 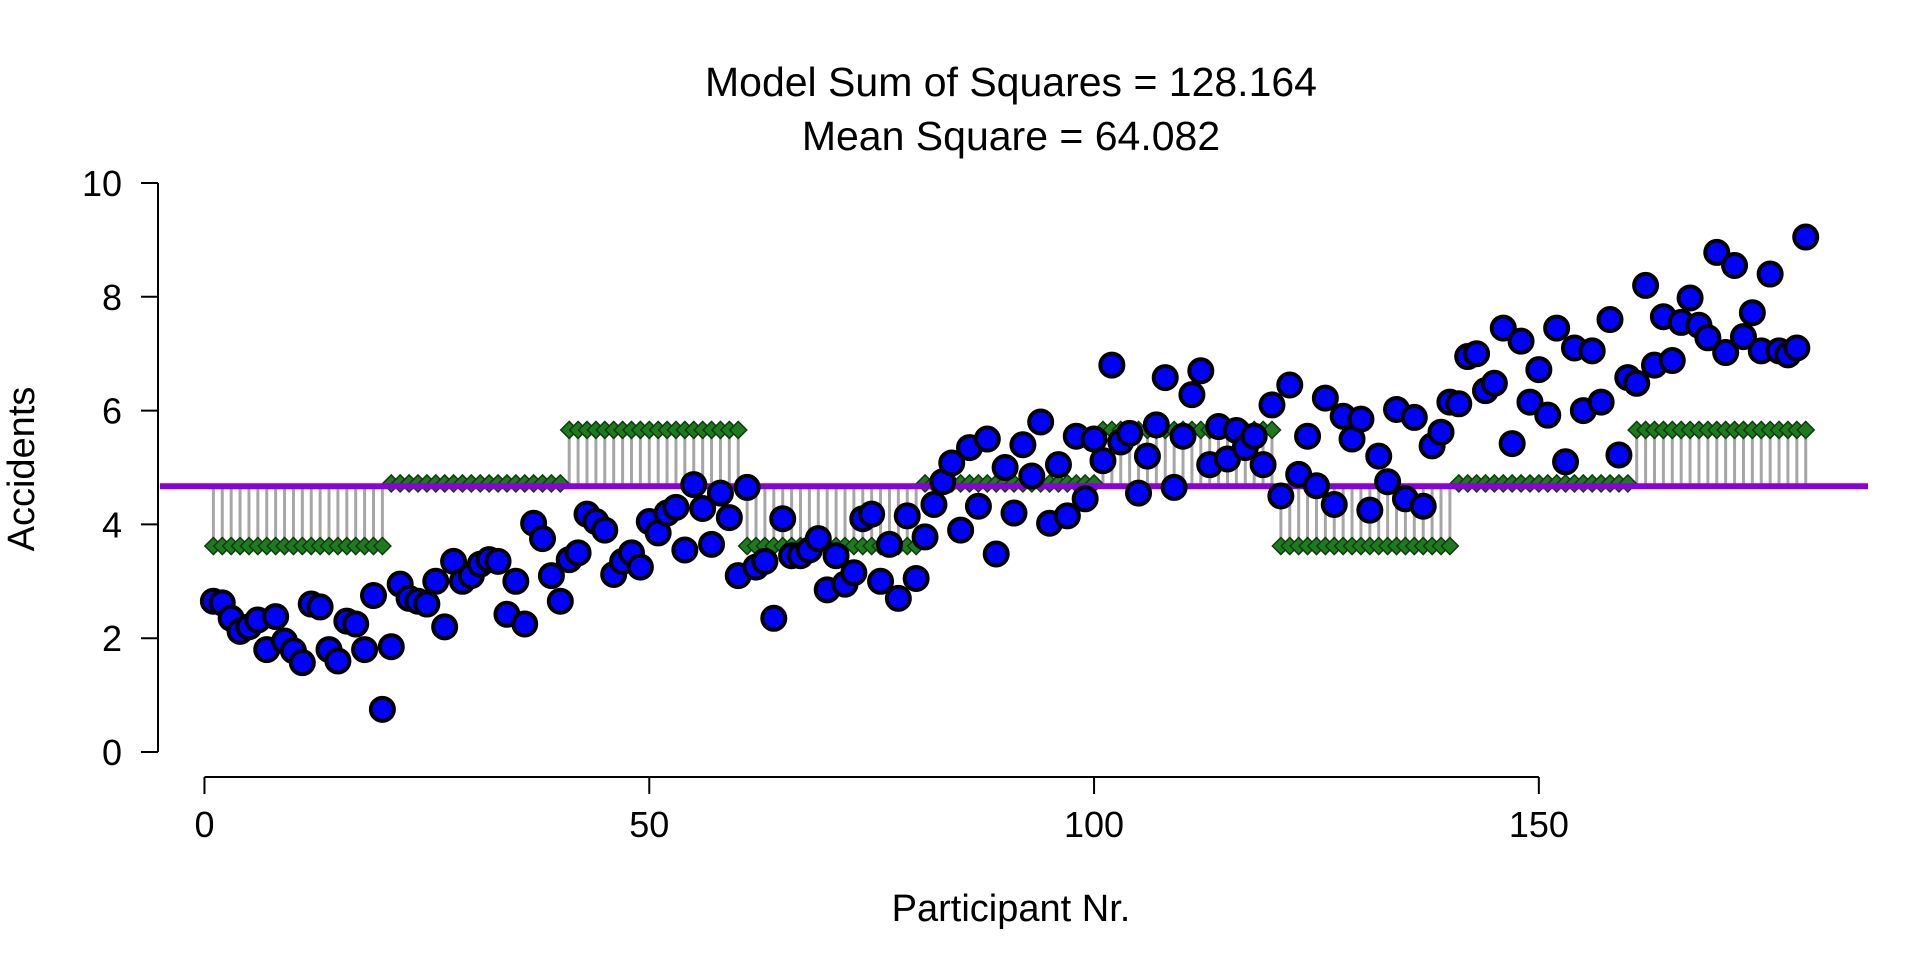 I want to click on y-tick-label: 8, so click(x=112, y=297).